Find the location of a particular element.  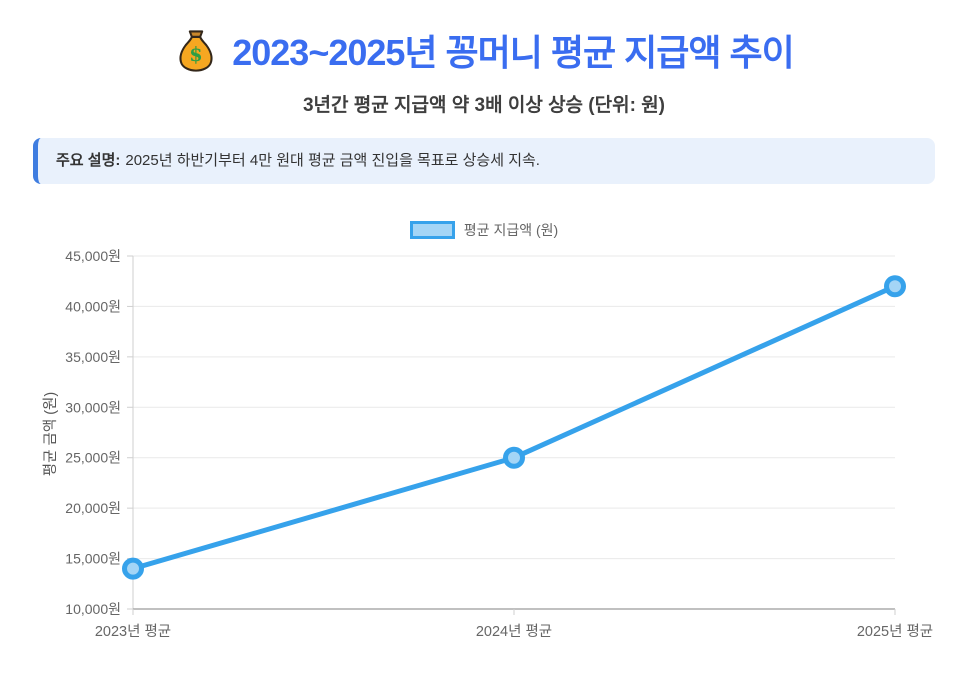

chart-legend: 평균 지급액 (원) is located at coordinates (484, 230).